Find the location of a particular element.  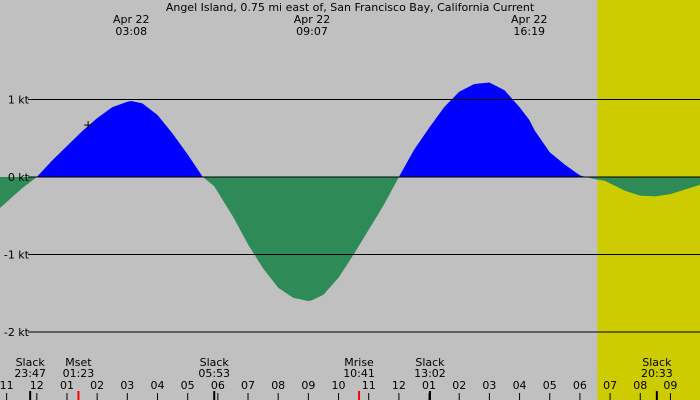

event-label: Mrise is located at coordinates (359, 362).